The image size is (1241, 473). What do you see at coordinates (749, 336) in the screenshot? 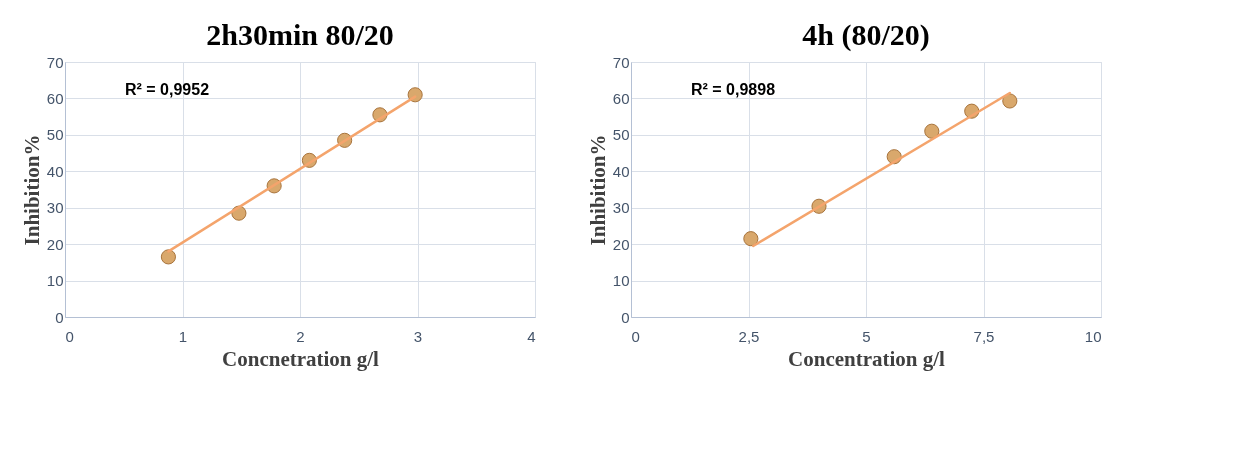
I see `x-tick-label: 2,5` at bounding box center [749, 336].